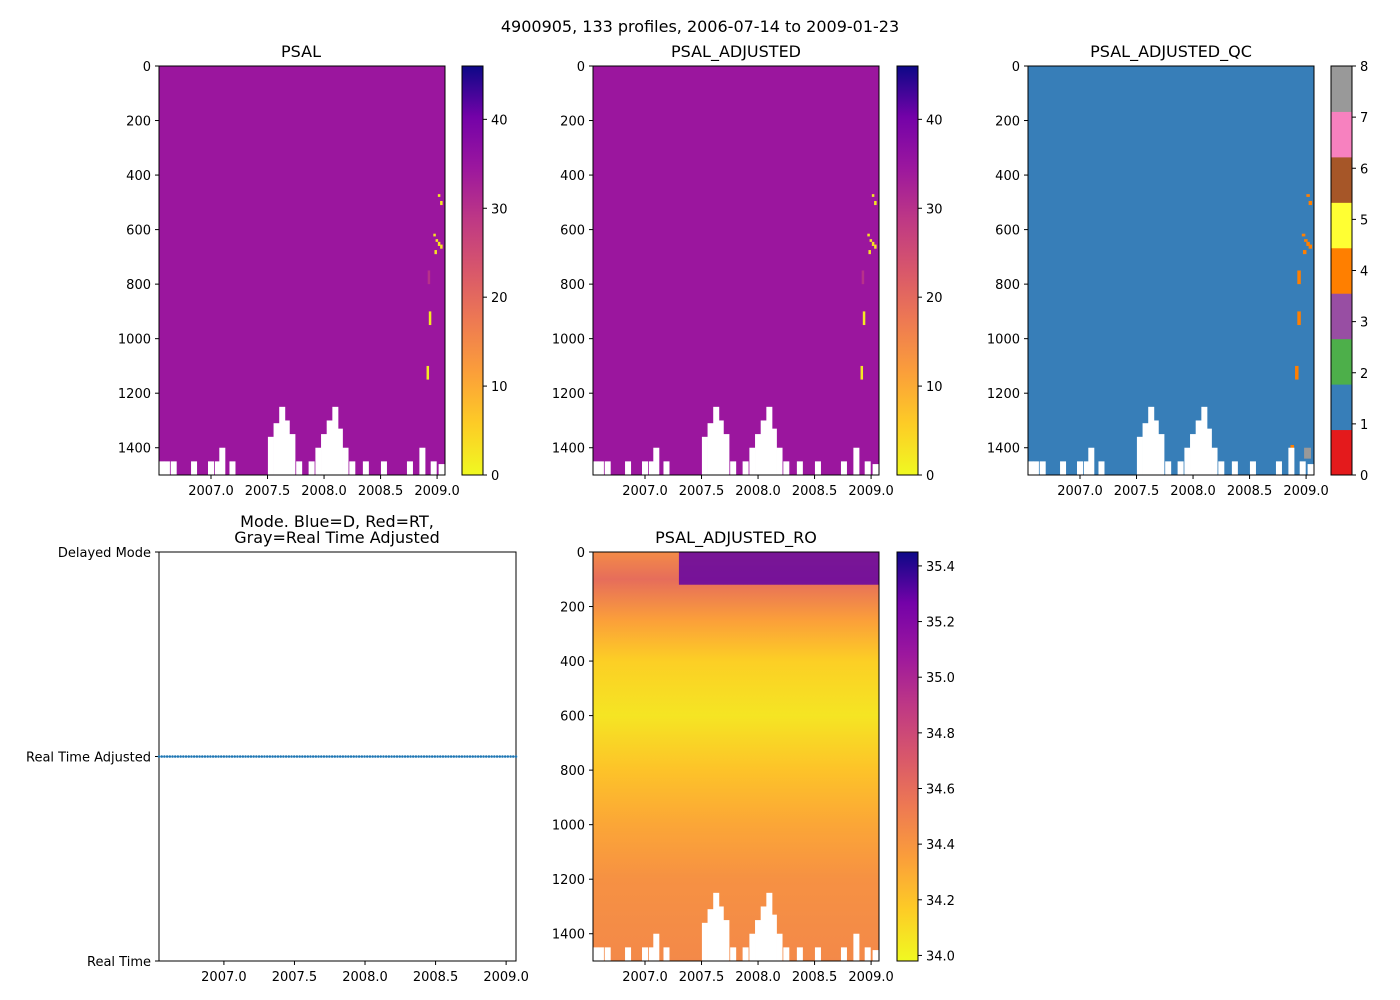  What do you see at coordinates (1007, 122) in the screenshot?
I see `y-tick-label: 200` at bounding box center [1007, 122].